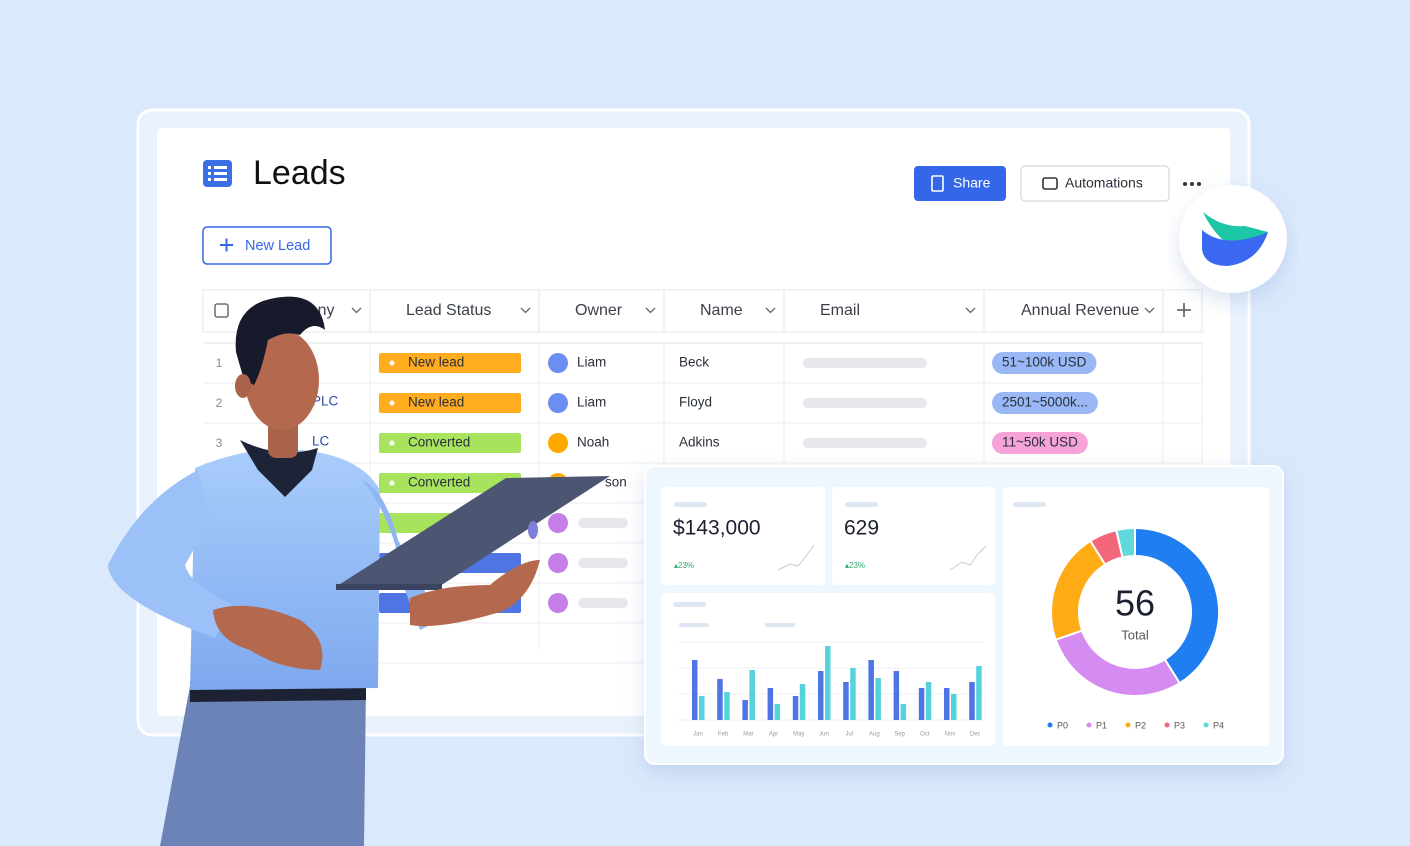 The width and height of the screenshot is (1410, 846). I want to click on new-lead-button: New Lead, so click(267, 245).